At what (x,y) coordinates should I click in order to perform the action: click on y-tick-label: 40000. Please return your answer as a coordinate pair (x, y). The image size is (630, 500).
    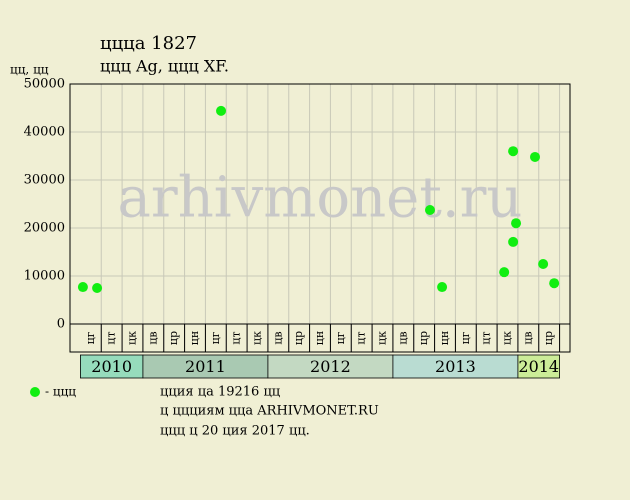
    Looking at the image, I should click on (44, 132).